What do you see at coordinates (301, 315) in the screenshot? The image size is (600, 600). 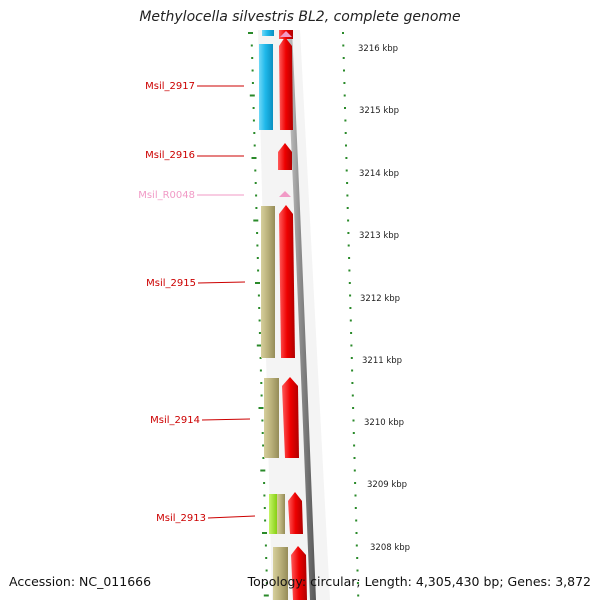 I see `genome-backbone` at bounding box center [301, 315].